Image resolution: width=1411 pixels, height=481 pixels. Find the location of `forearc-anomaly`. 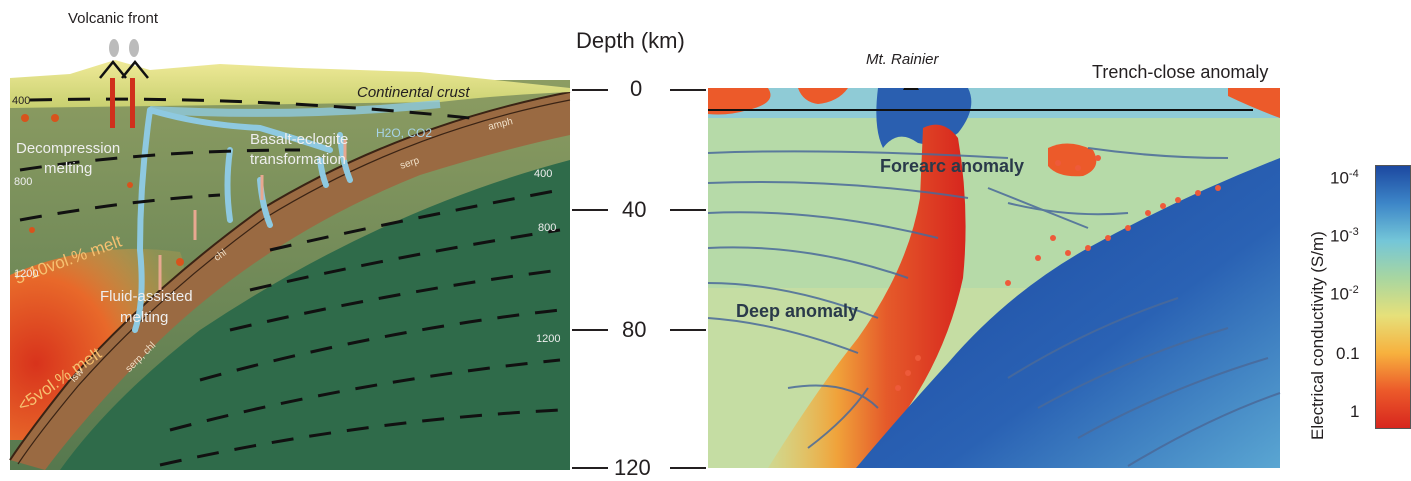

forearc-anomaly is located at coordinates (1072, 160).